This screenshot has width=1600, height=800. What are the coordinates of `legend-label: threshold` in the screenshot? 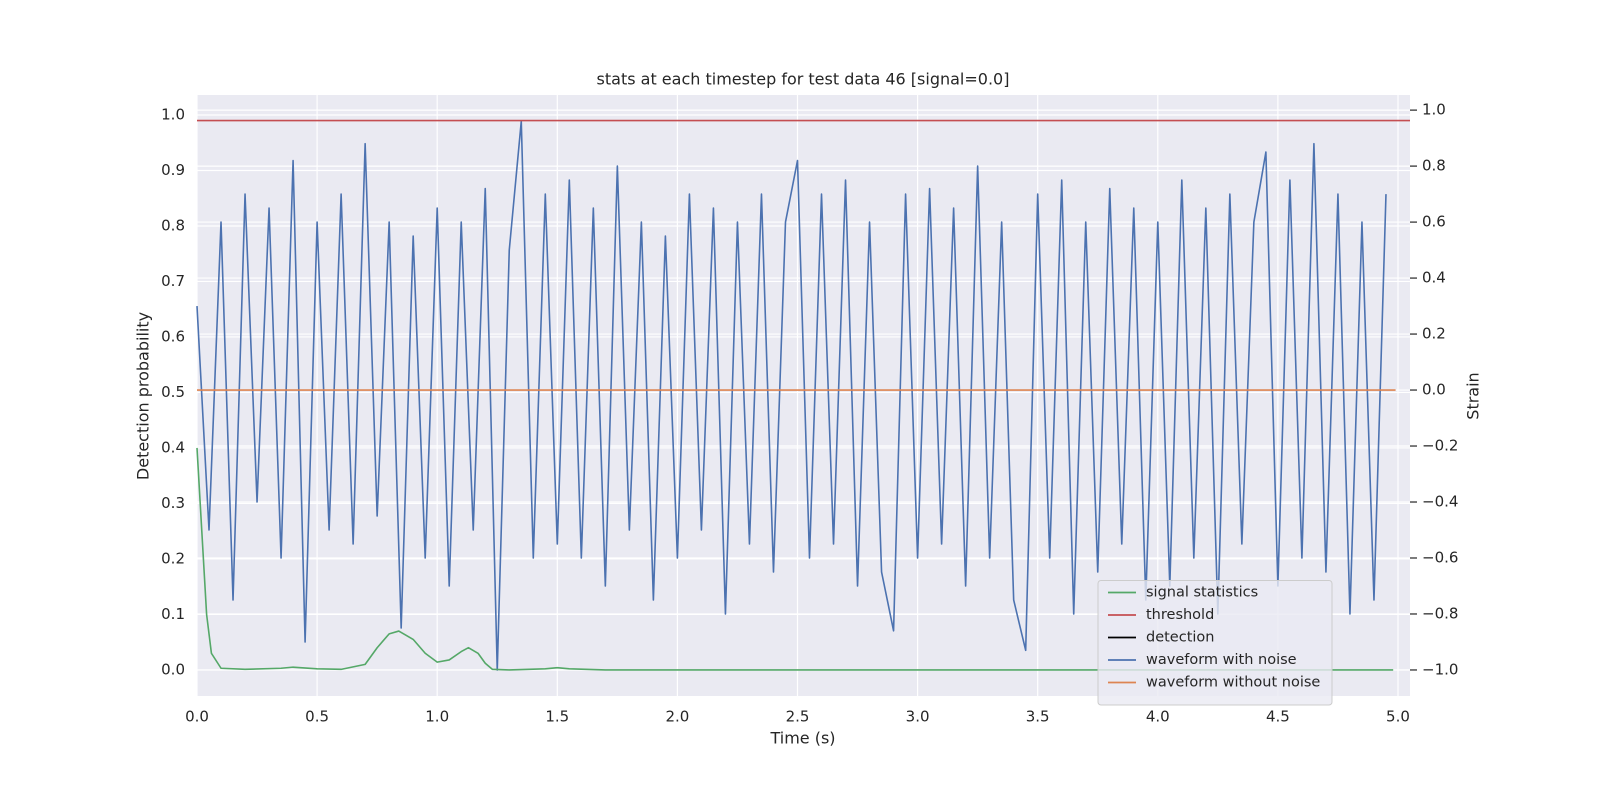 It's located at (1180, 615).